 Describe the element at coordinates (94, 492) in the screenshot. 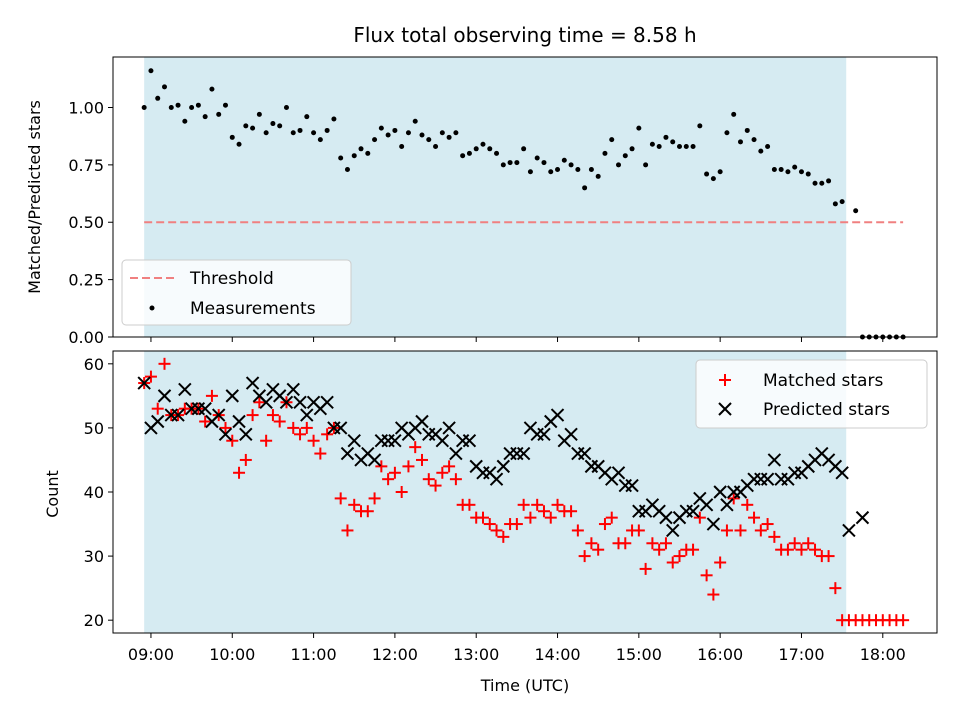

I see `y-tick-label: 40` at that location.